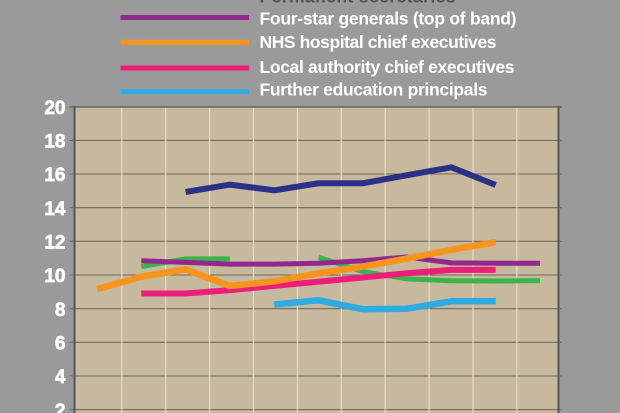 This screenshot has height=413, width=620. I want to click on svg-text:Four-star generals (top of ban: Four-star generals (top of band), so click(388, 19).